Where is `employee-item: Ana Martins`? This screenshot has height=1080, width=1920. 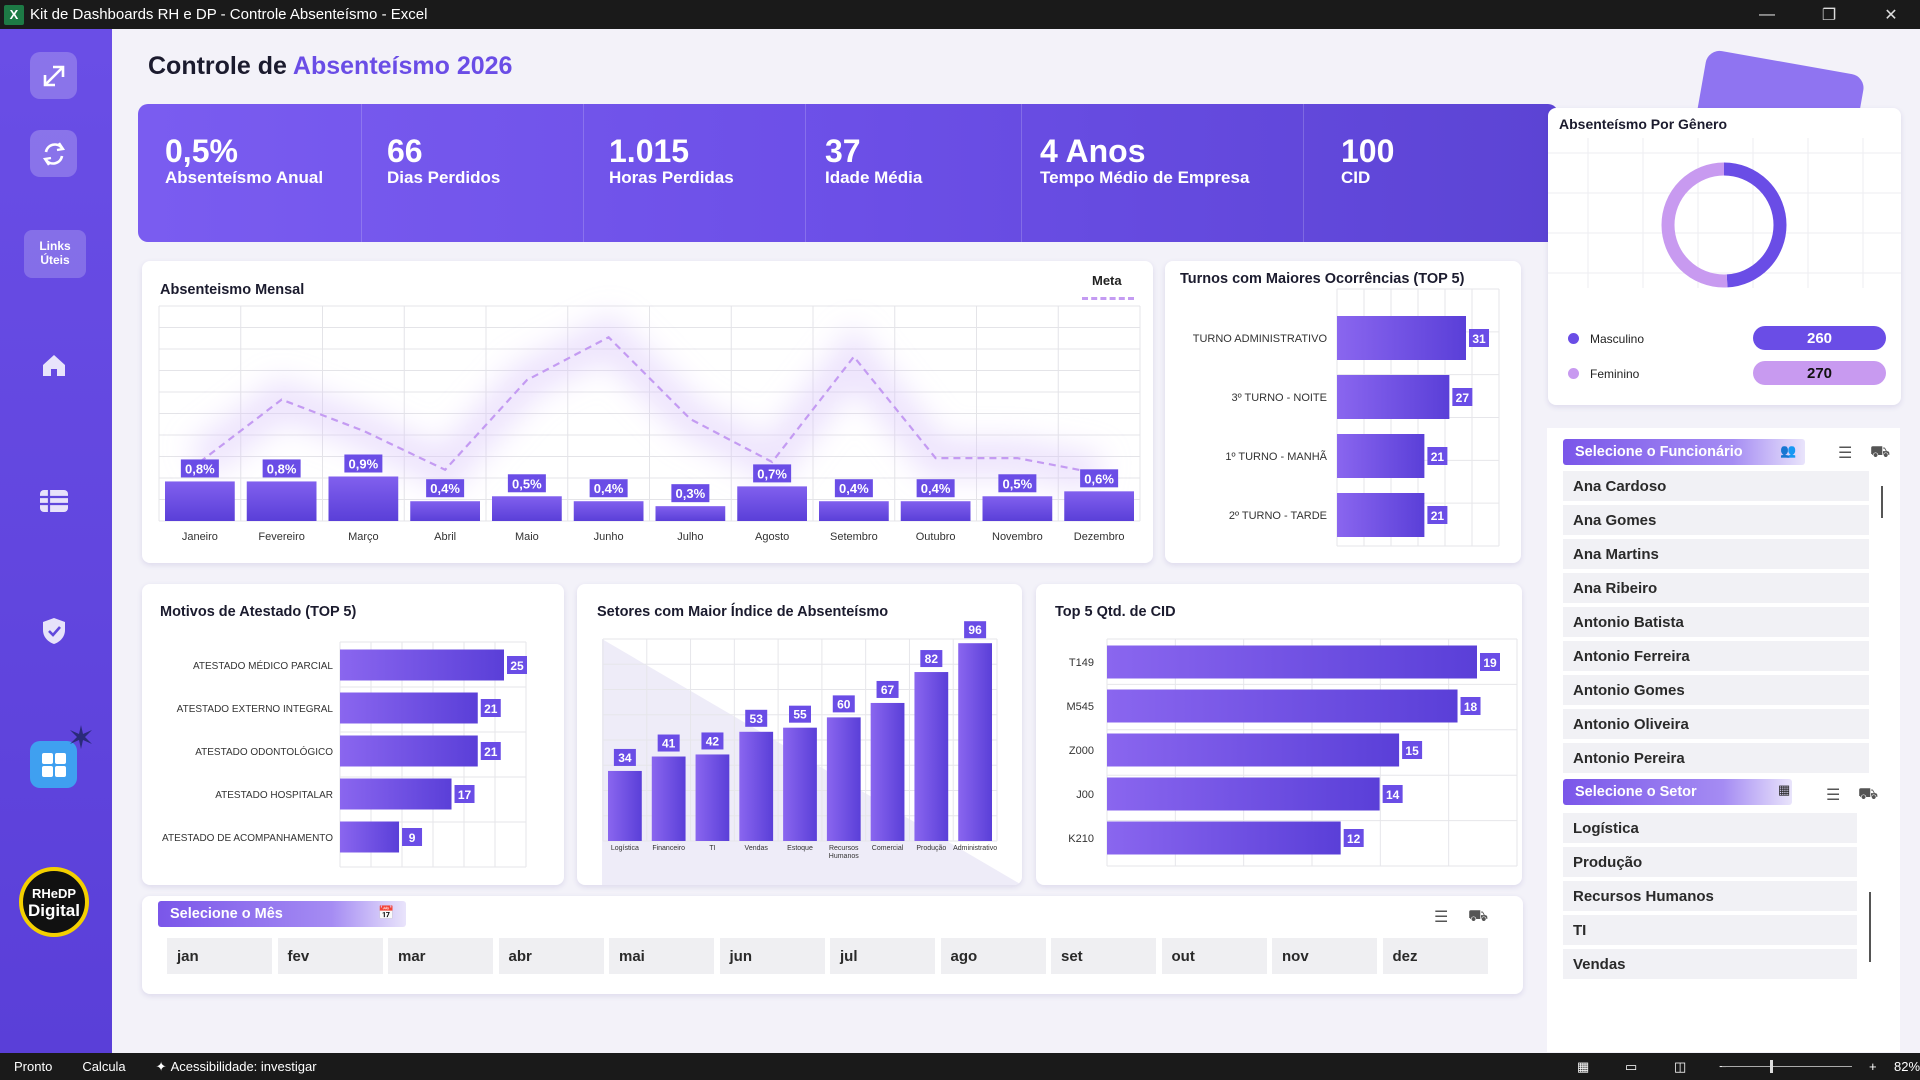 employee-item: Ana Martins is located at coordinates (1716, 554).